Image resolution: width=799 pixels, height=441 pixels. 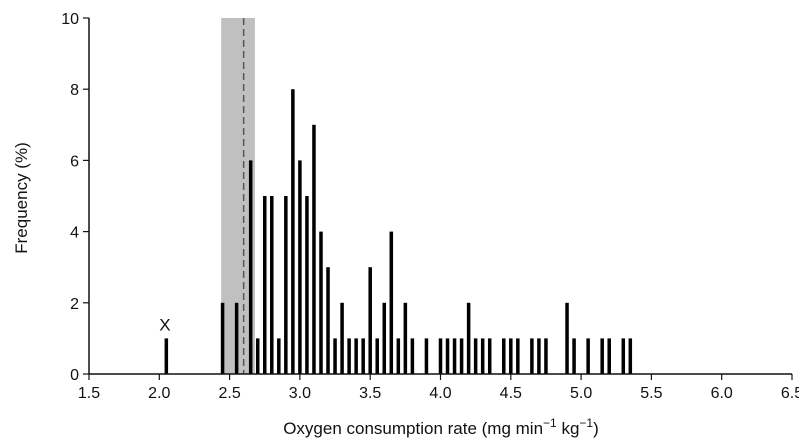 I want to click on annotations-layer: X, so click(x=164, y=325).